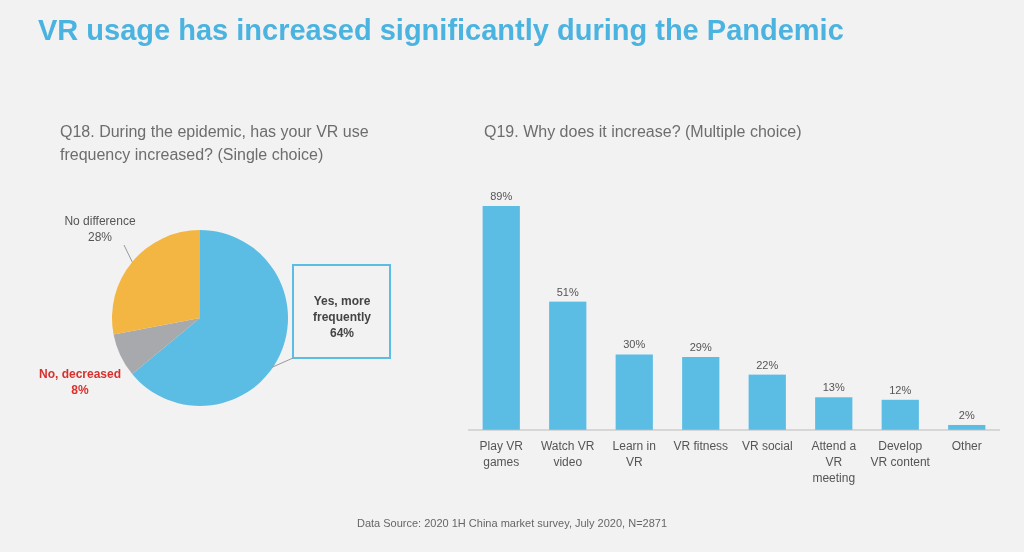 The height and width of the screenshot is (552, 1024). What do you see at coordinates (767, 446) in the screenshot?
I see `x-tick-label: VR social` at bounding box center [767, 446].